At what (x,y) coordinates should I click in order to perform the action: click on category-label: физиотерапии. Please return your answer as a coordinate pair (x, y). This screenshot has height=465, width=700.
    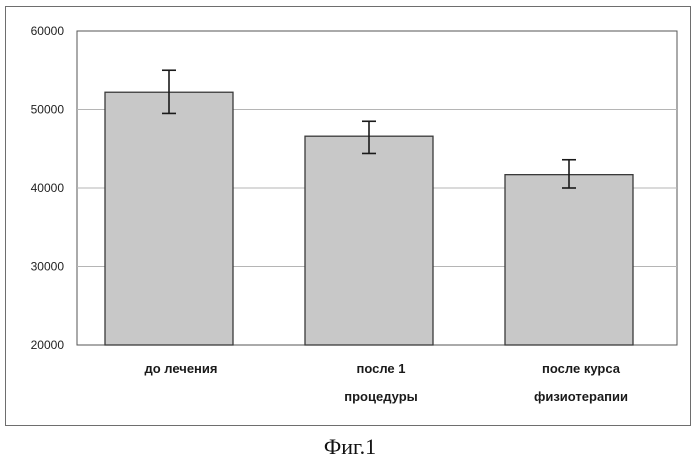
    Looking at the image, I should click on (581, 396).